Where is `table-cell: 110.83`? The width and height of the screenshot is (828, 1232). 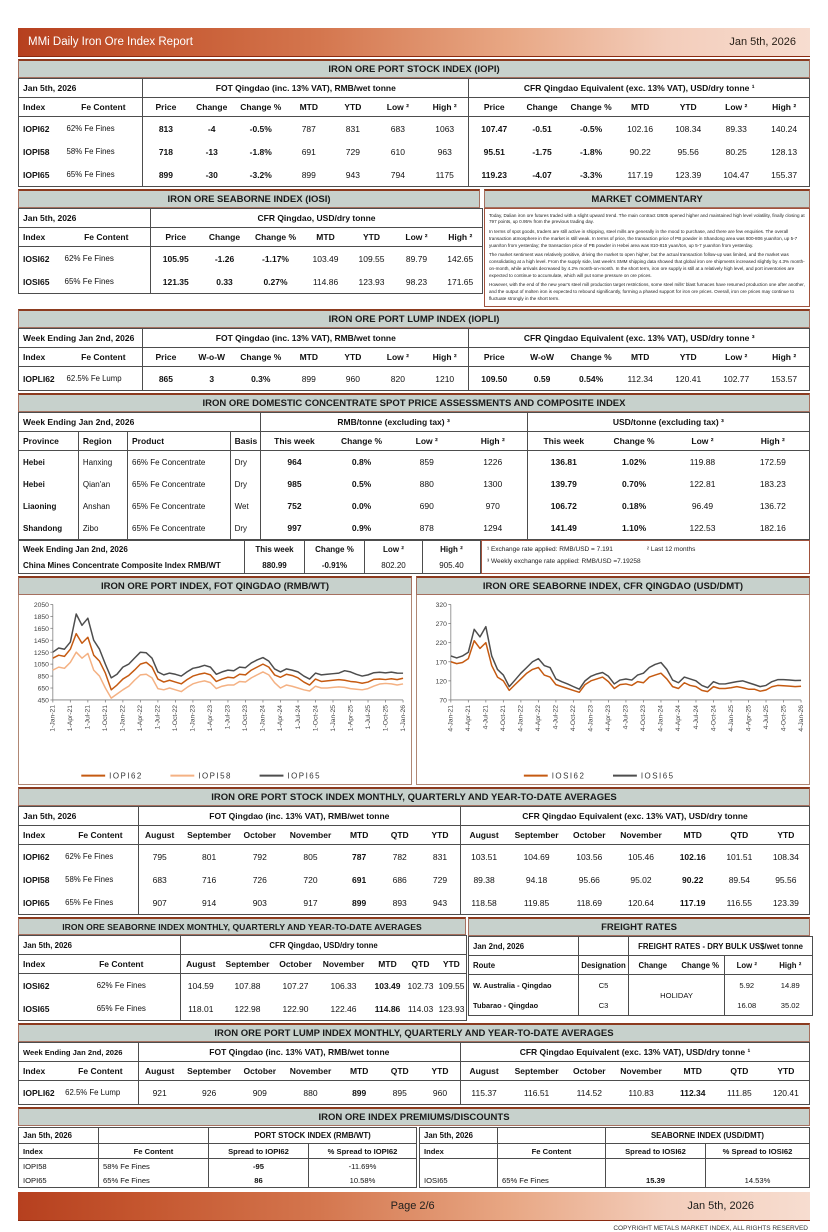 table-cell: 110.83 is located at coordinates (641, 1092).